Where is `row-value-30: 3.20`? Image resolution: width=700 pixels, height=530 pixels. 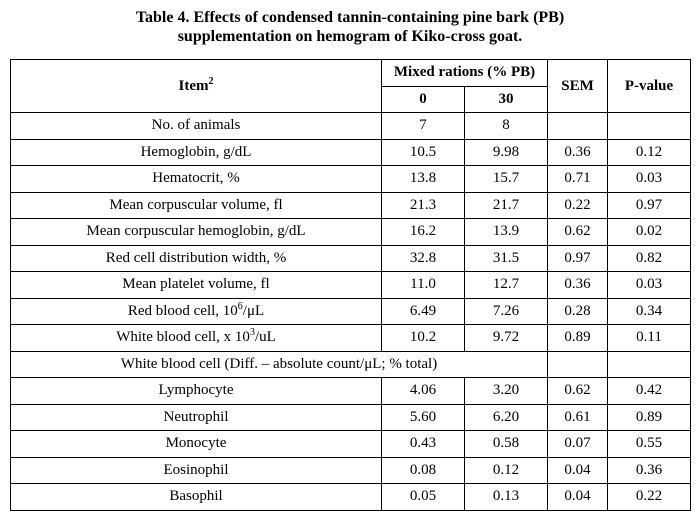 row-value-30: 3.20 is located at coordinates (506, 391).